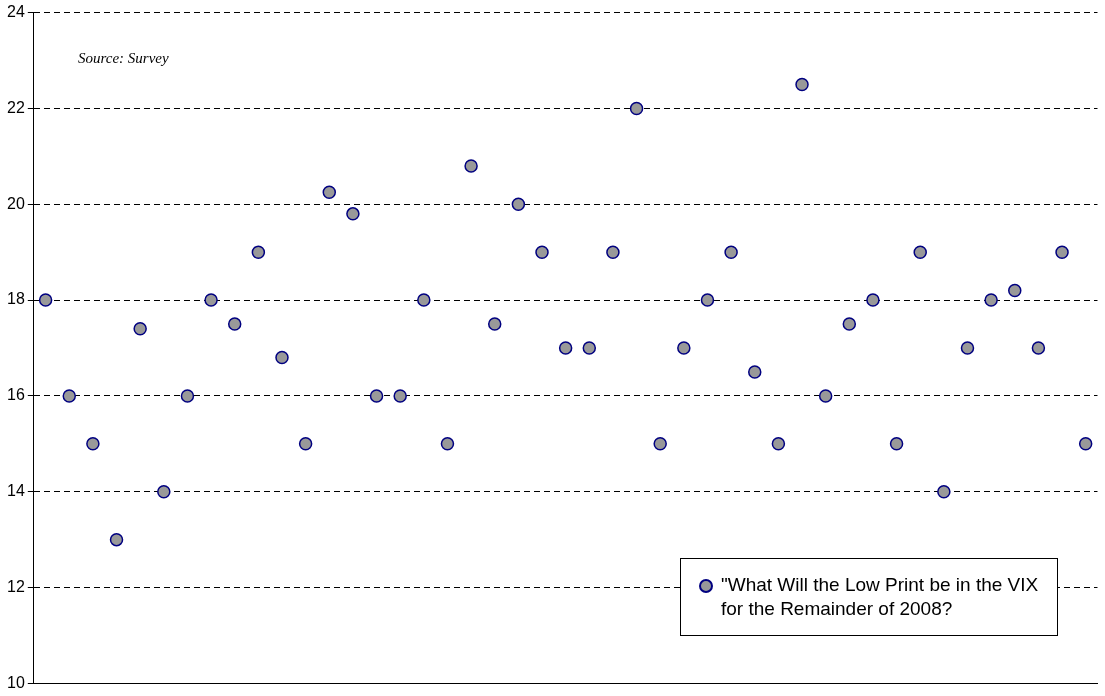  What do you see at coordinates (16, 203) in the screenshot?
I see `y-tick-label: 20` at bounding box center [16, 203].